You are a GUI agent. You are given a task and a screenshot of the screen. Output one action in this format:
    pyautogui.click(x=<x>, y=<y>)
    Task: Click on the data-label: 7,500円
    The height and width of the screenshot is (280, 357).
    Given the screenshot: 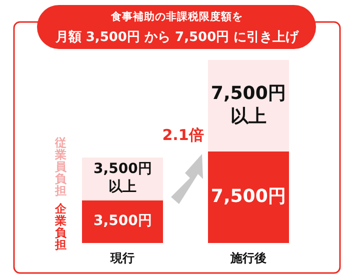 What is the action you would take?
    pyautogui.click(x=248, y=197)
    